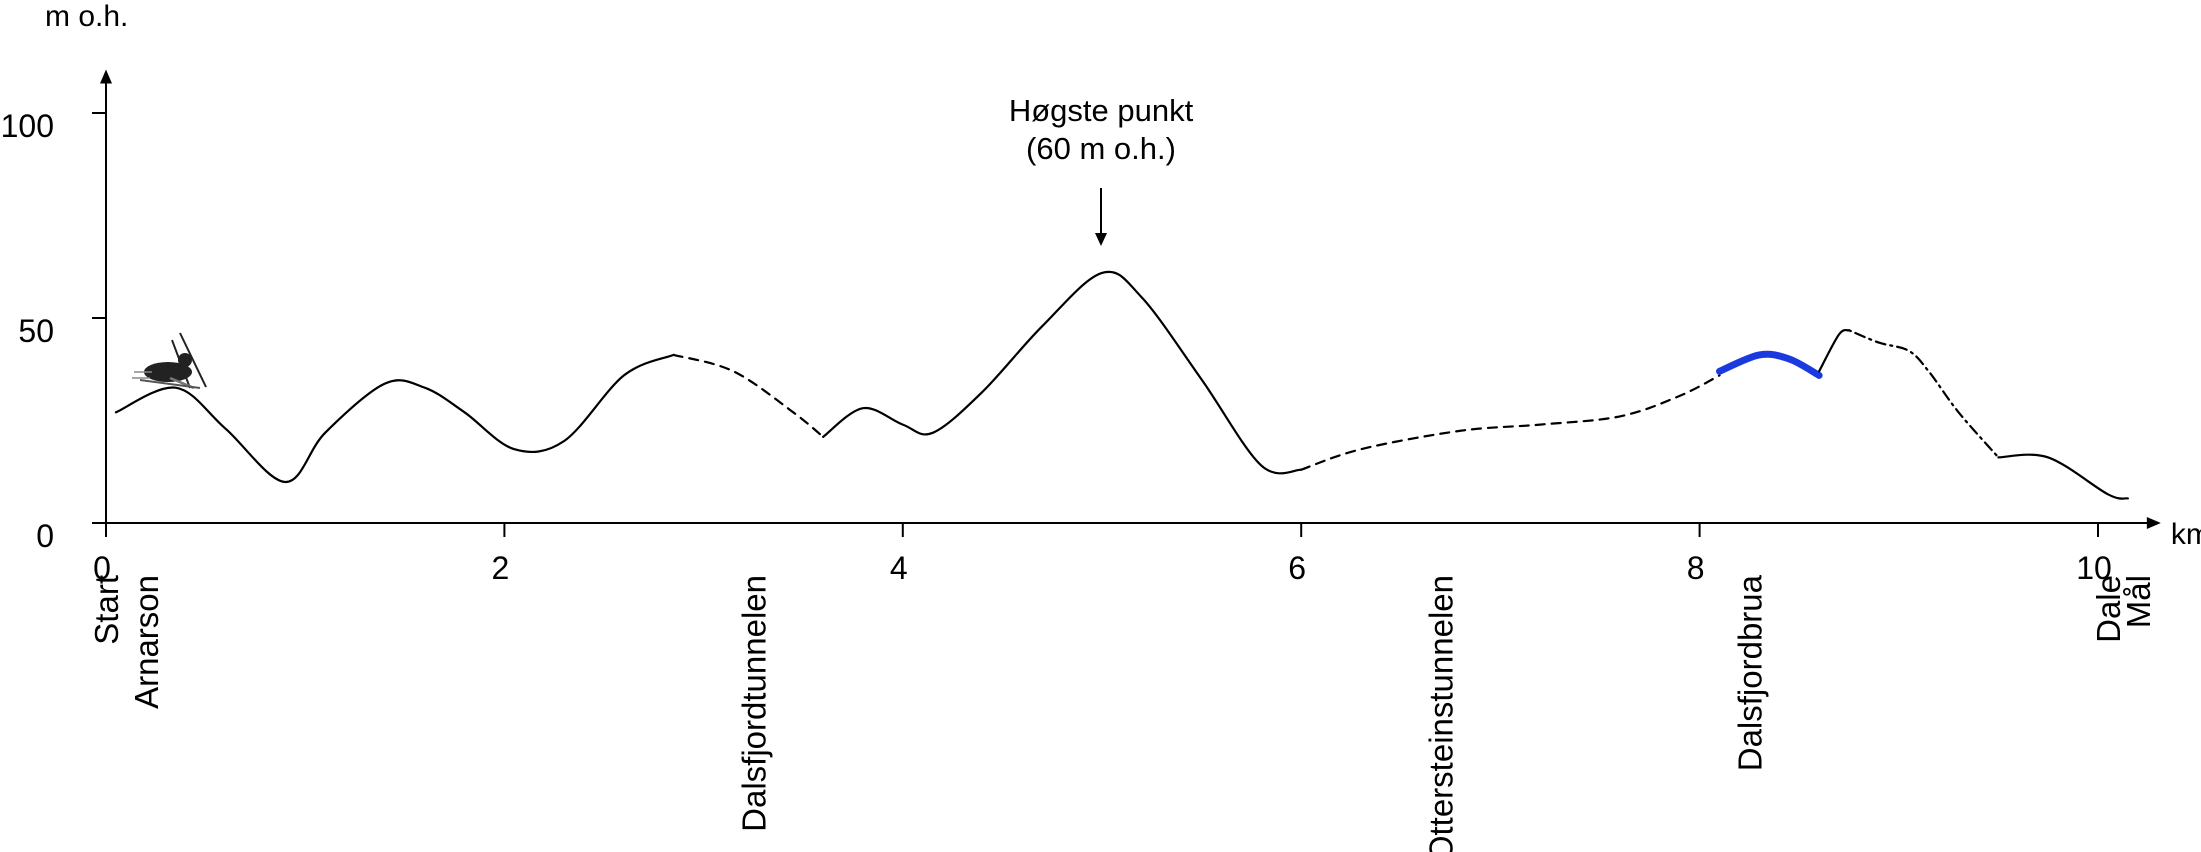 This screenshot has height=852, width=2201. I want to click on x-axis-arrow-icon, so click(2153, 523).